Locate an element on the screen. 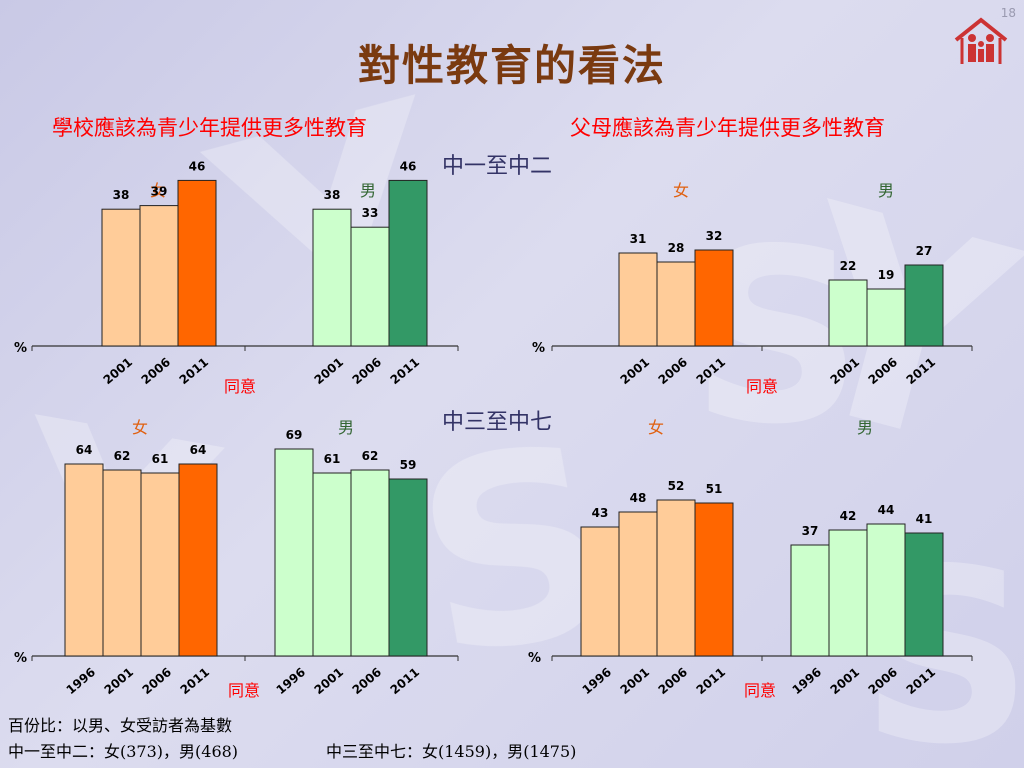 This screenshot has height=768, width=1024. data-label: 41 is located at coordinates (924, 519).